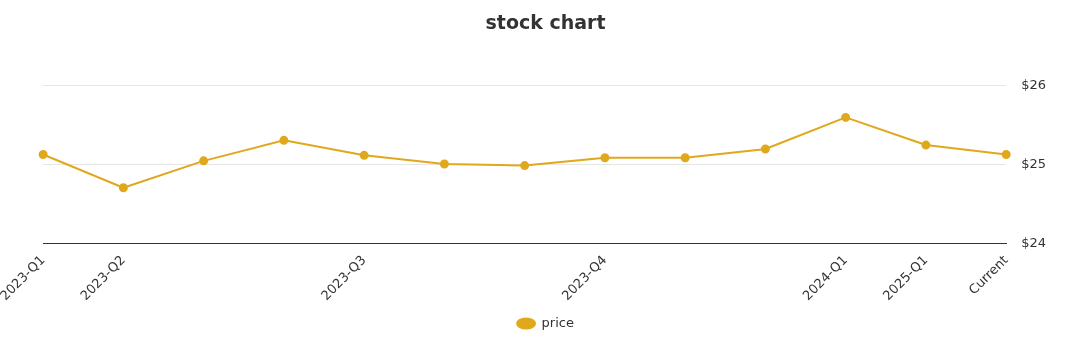 Image resolution: width=1091 pixels, height=350 pixels. What do you see at coordinates (545, 22) in the screenshot?
I see `chart-title: stock chart` at bounding box center [545, 22].